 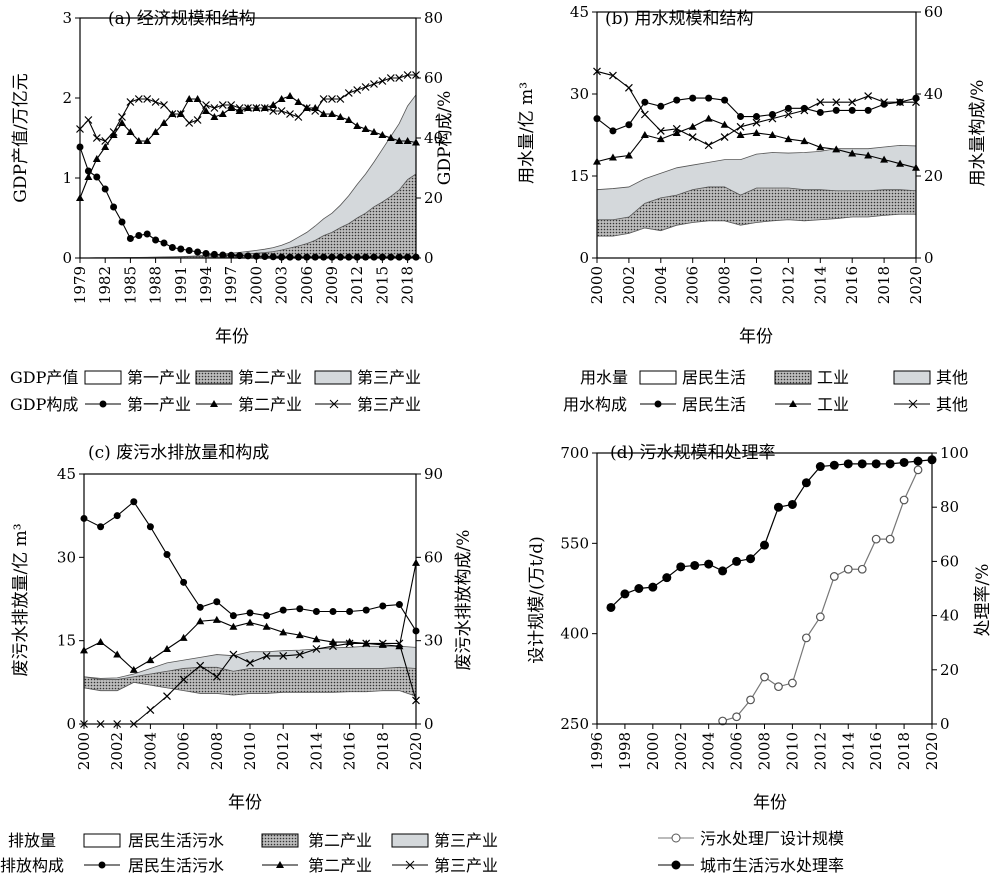 I want to click on d-y2tick-label: 80, so click(x=949, y=507).